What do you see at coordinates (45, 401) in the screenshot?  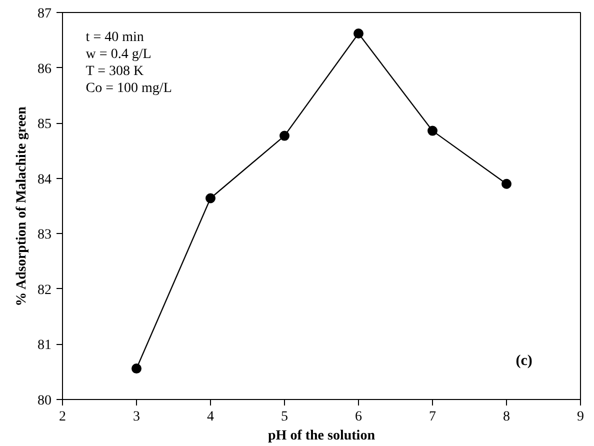 I see `y-tick-label: 80` at bounding box center [45, 401].